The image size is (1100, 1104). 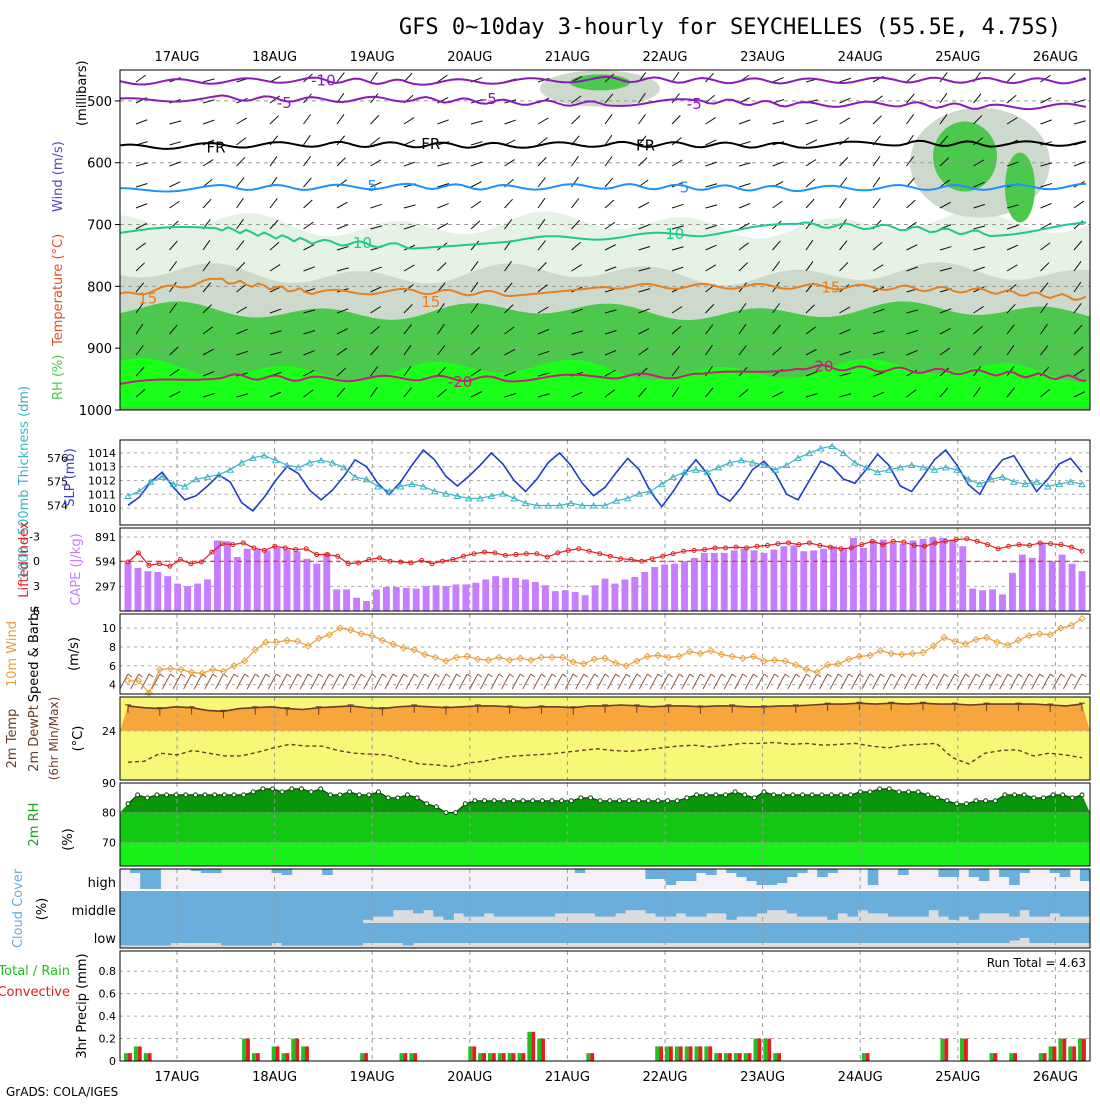 I want to click on date-tick-bottom: 19AUG, so click(x=372, y=1077).